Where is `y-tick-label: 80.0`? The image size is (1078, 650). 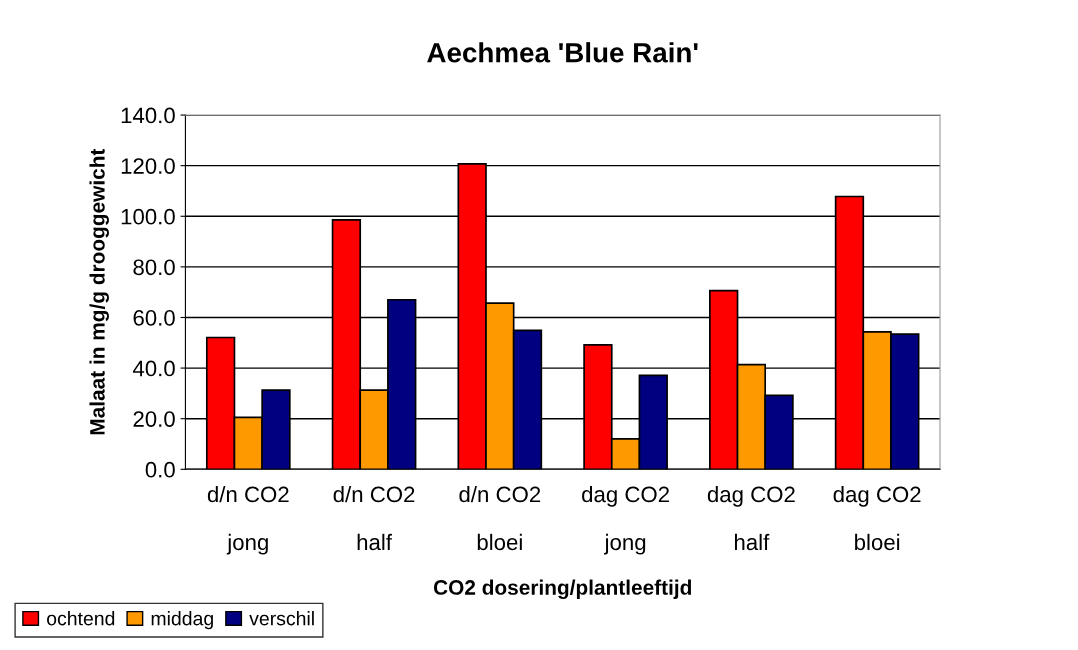
y-tick-label: 80.0 is located at coordinates (154, 267).